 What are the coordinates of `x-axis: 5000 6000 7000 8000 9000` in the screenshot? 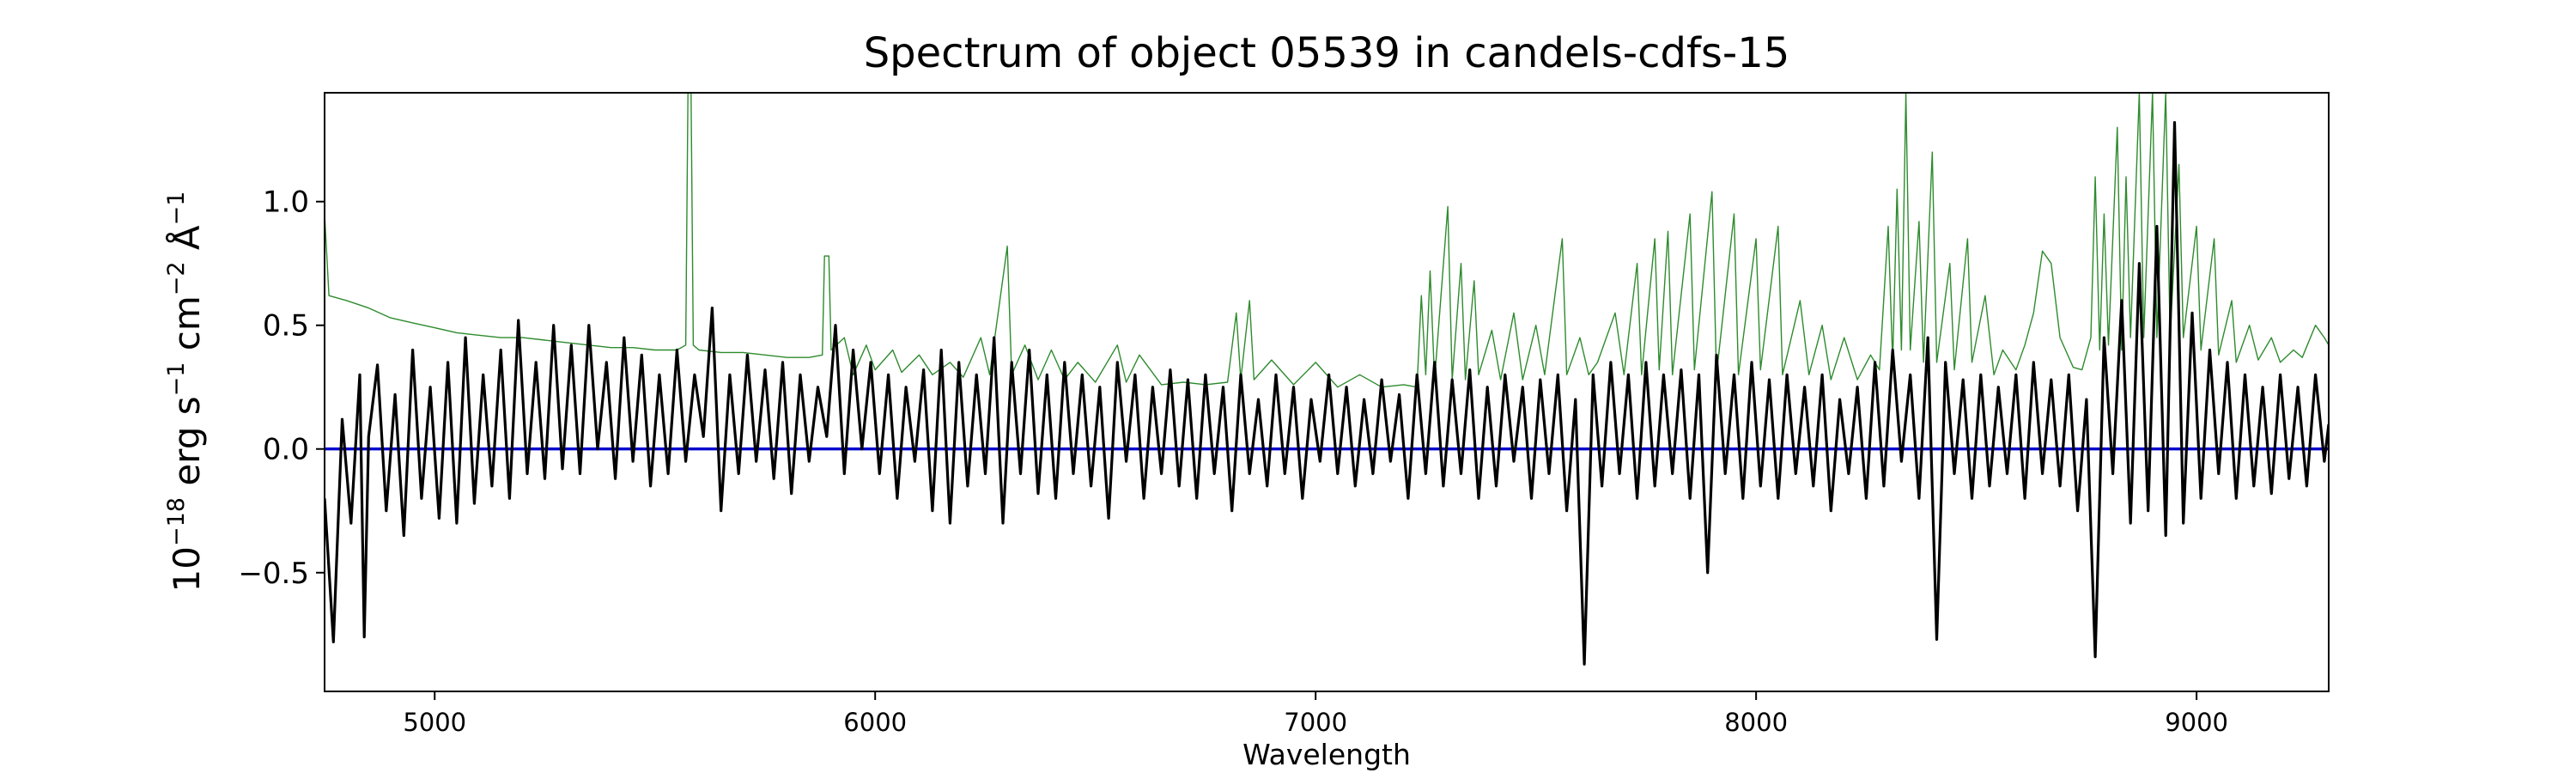 It's located at (1316, 714).